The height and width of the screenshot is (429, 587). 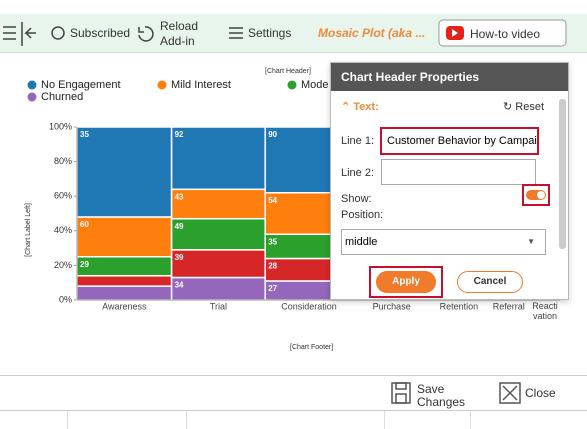 I want to click on section: ⌃ Text:, so click(x=360, y=107).